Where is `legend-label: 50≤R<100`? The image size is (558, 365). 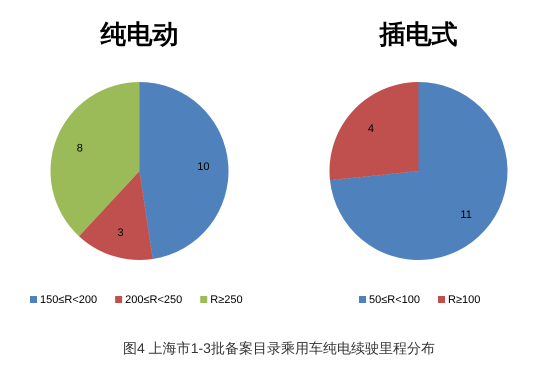
legend-label: 50≤R<100 is located at coordinates (394, 300).